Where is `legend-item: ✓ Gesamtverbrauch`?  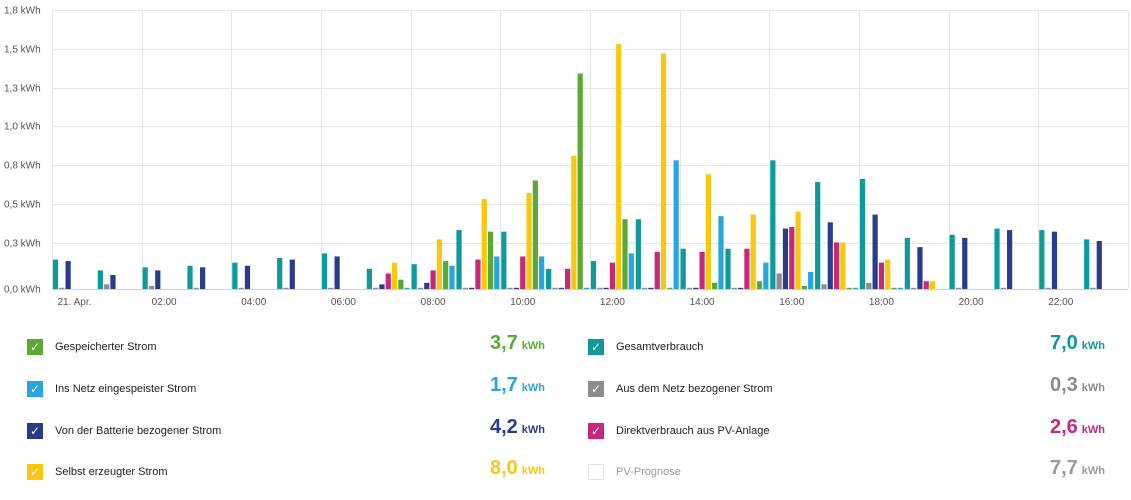
legend-item: ✓ Gesamtverbrauch is located at coordinates (645, 347).